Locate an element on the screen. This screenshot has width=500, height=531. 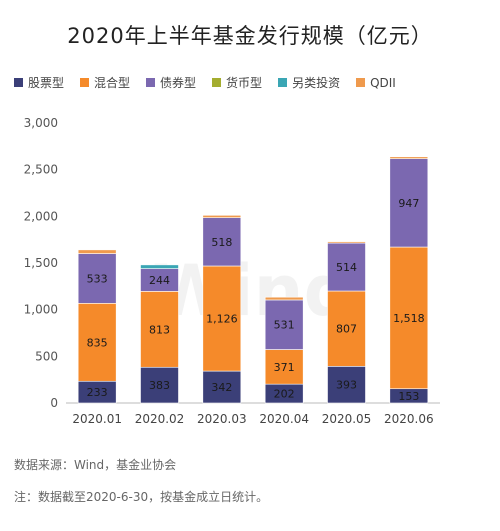
data-label: 813 is located at coordinates (159, 329).